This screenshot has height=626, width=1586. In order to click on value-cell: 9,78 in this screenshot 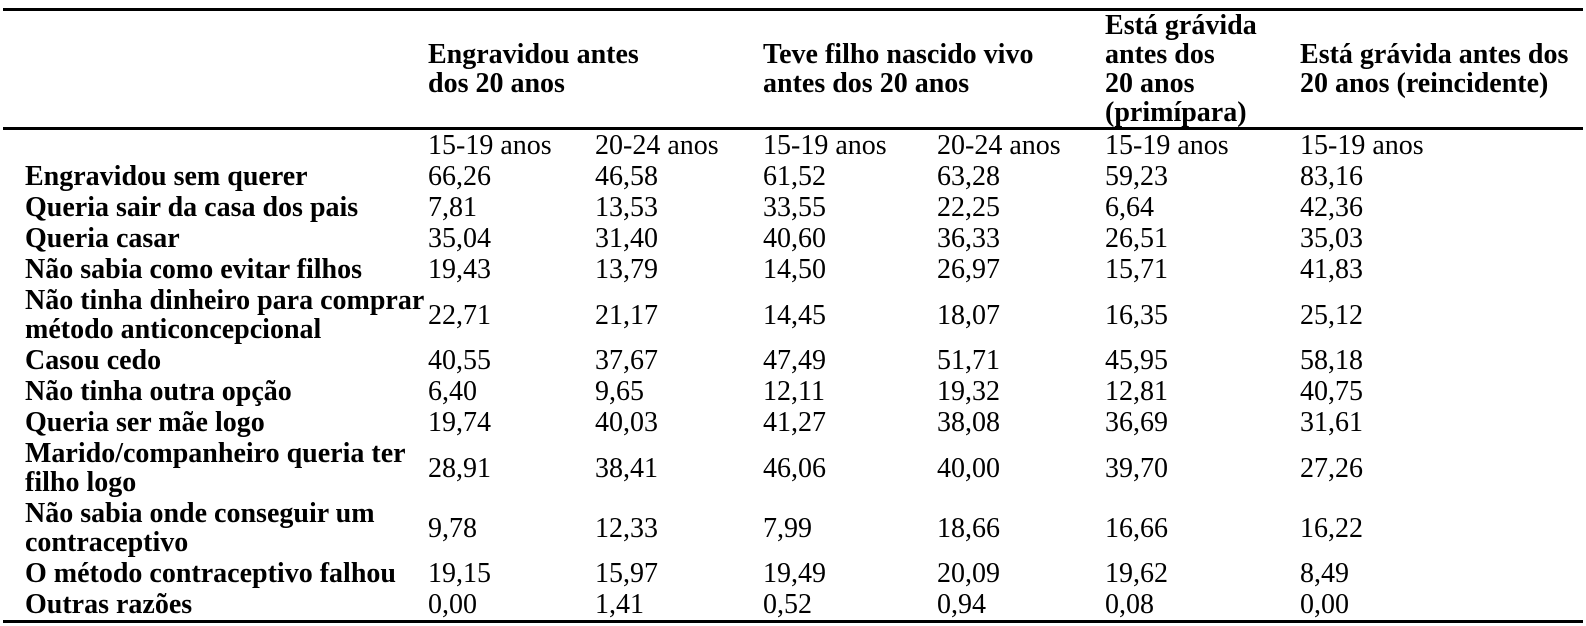, I will do `click(452, 528)`.